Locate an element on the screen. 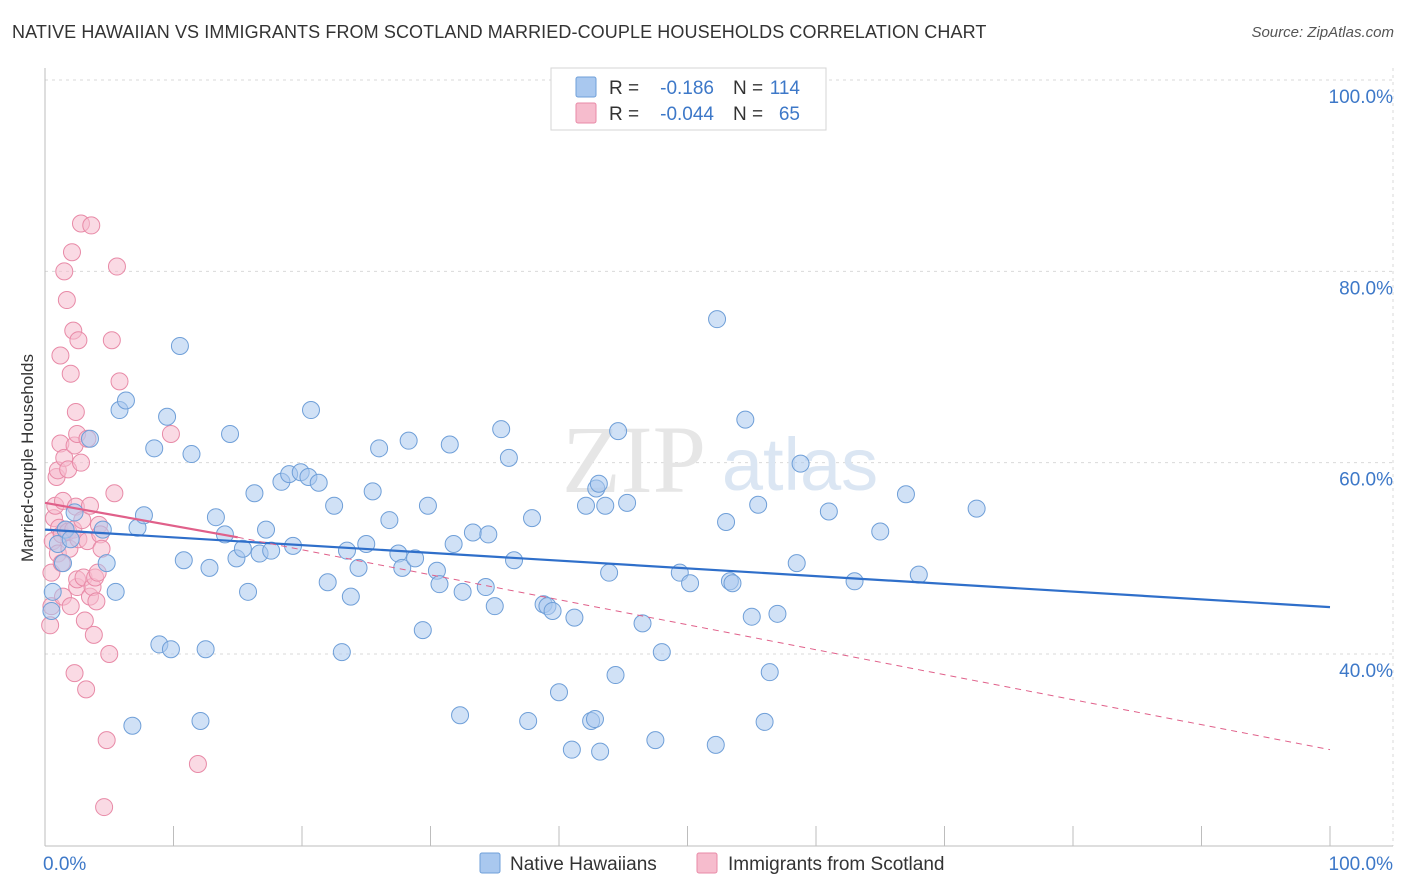 Image resolution: width=1406 pixels, height=892 pixels. legend-r-label-2: R = is located at coordinates (624, 114).